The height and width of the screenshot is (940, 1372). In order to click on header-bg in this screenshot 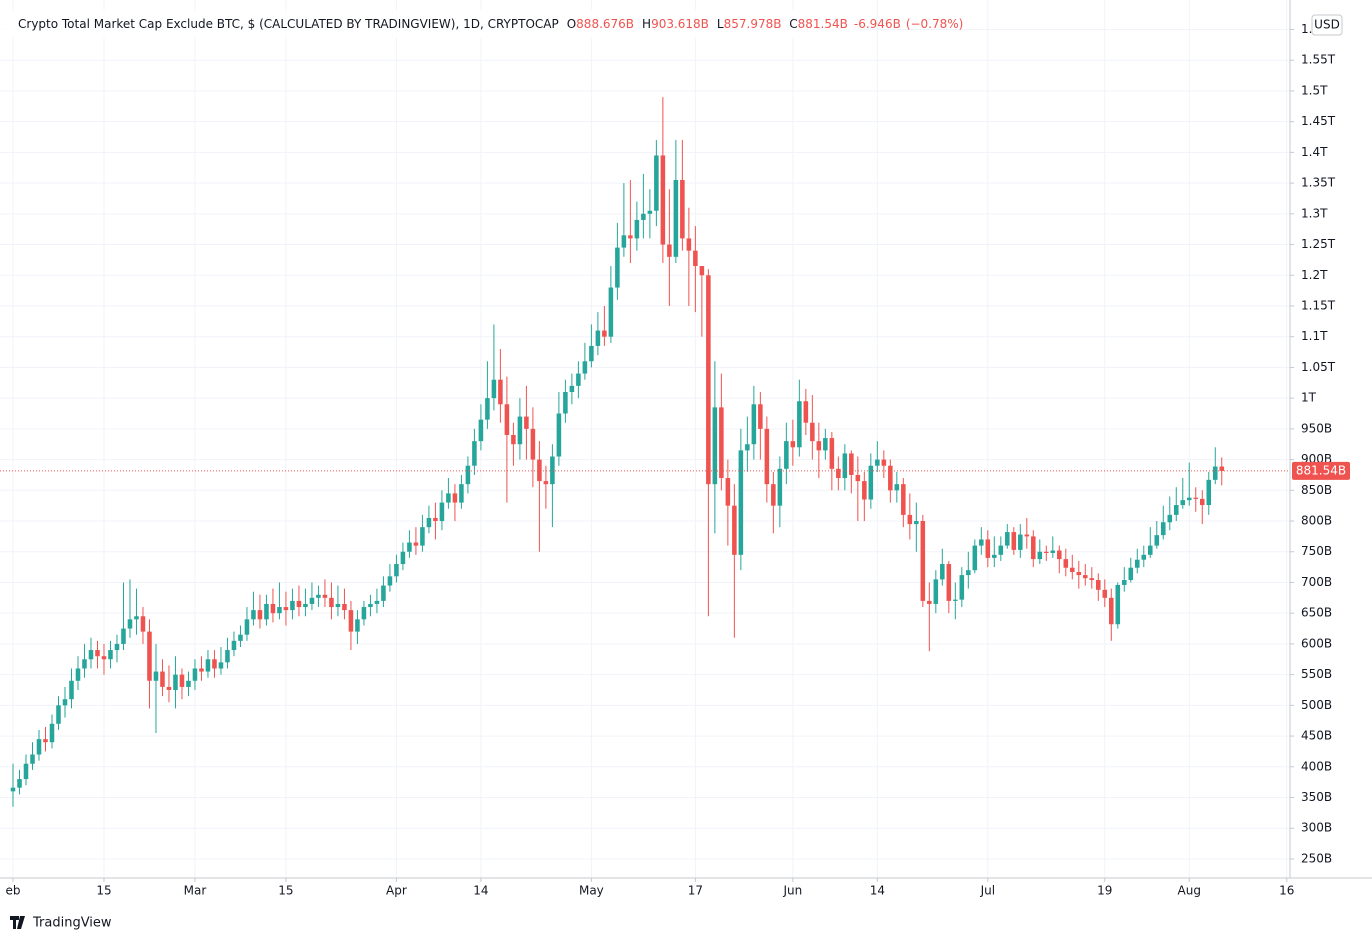, I will do `click(430, 24)`.